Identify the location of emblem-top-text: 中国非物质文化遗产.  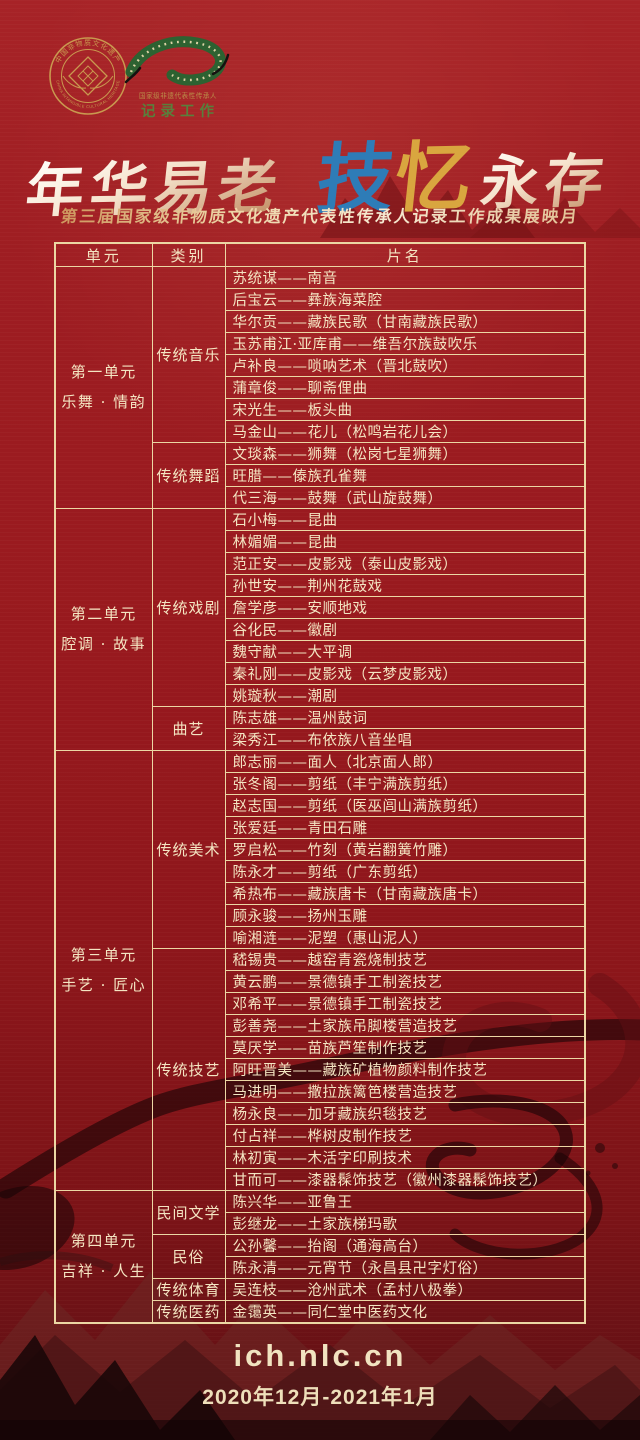
(87, 51).